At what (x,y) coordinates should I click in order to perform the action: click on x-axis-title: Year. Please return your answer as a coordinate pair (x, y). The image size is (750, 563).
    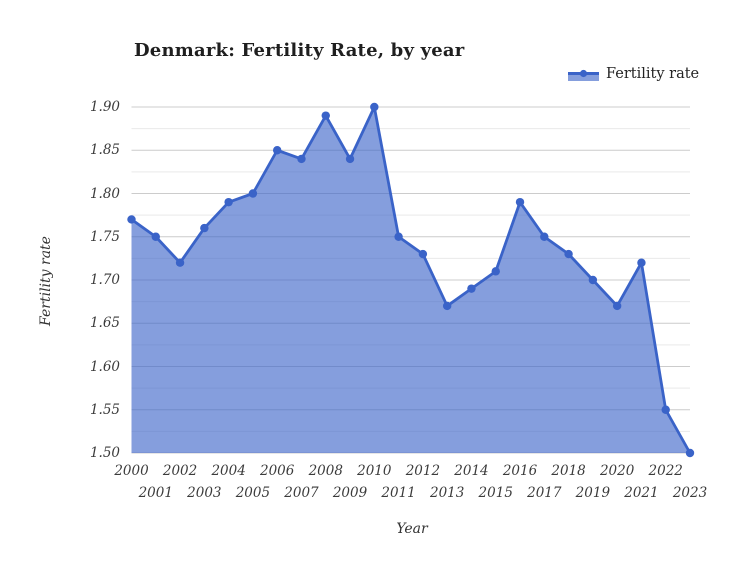
    Looking at the image, I should click on (412, 529).